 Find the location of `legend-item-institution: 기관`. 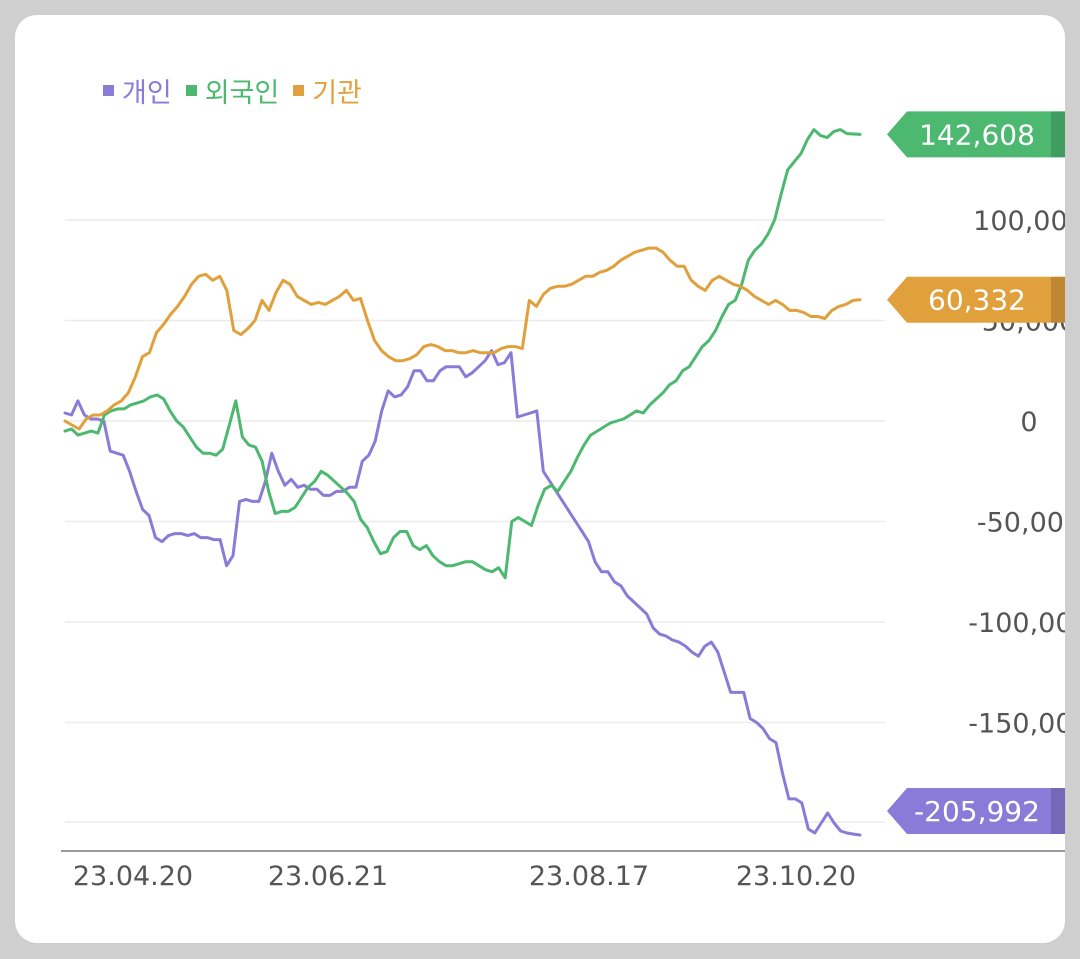

legend-item-institution: 기관 is located at coordinates (327, 90).